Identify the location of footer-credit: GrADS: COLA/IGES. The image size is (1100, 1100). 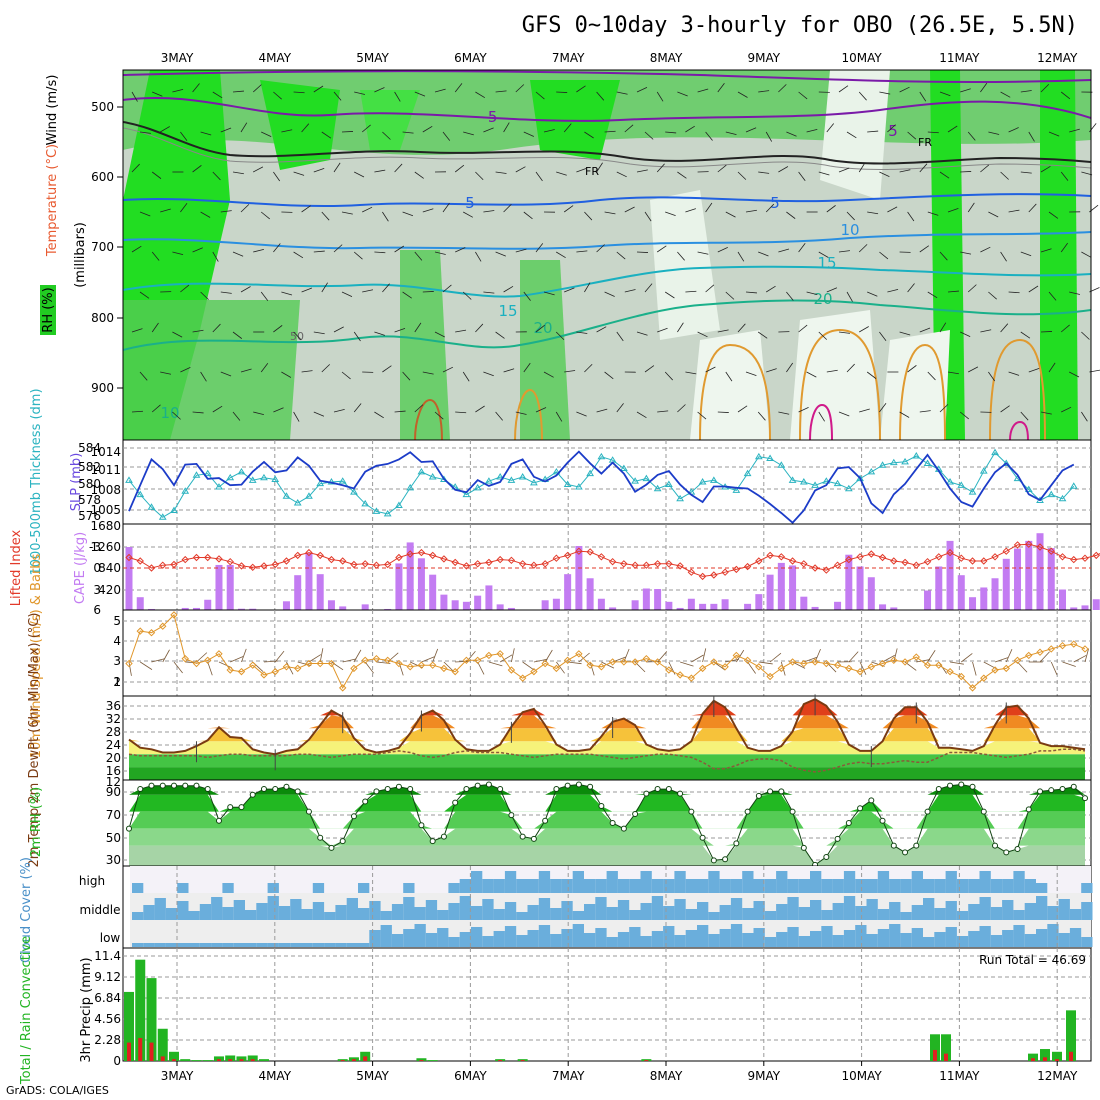
(57, 1090).